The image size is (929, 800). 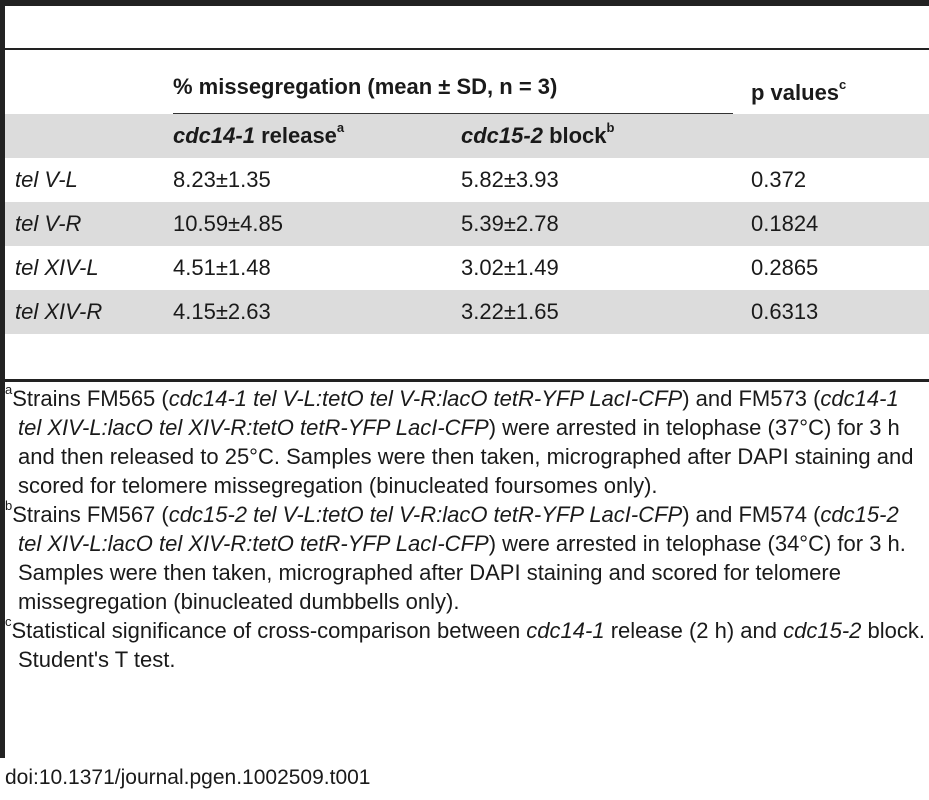 I want to click on footnote-b-marker: b, so click(x=9, y=505).